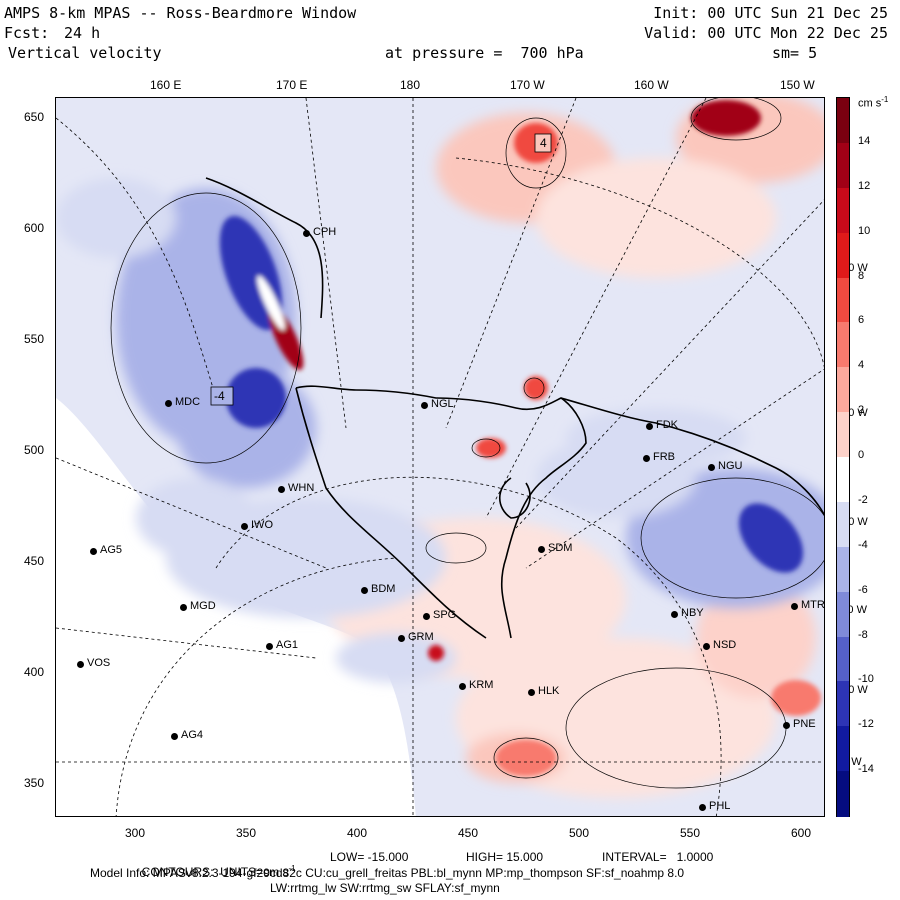  Describe the element at coordinates (766, 33) in the screenshot. I see `valid-time: Valid: 00 UTC Mon 22 Dec 25` at that location.